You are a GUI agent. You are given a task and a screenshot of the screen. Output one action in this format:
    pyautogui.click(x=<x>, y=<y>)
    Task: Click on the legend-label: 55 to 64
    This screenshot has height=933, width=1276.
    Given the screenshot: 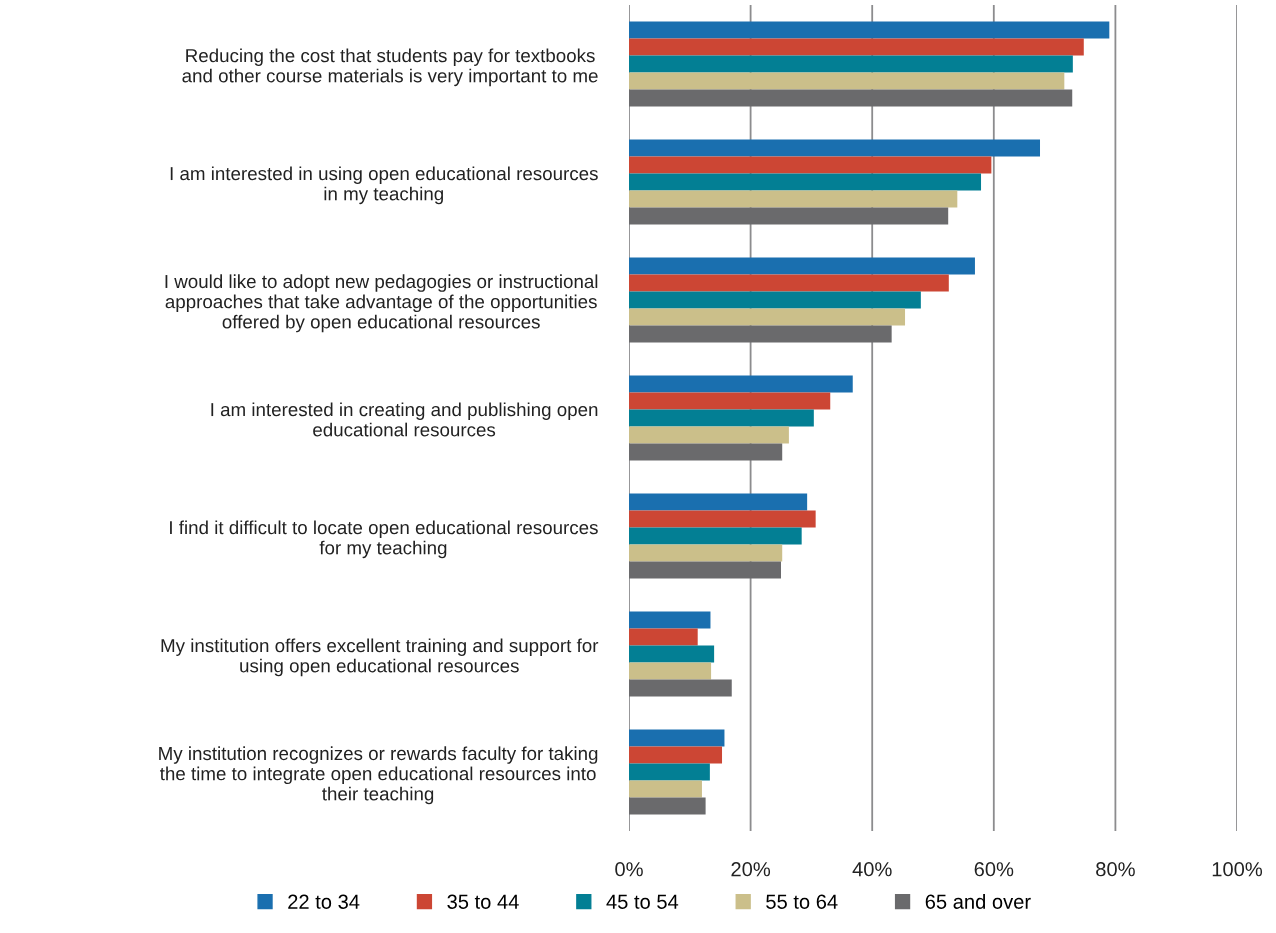 What is the action you would take?
    pyautogui.click(x=802, y=901)
    